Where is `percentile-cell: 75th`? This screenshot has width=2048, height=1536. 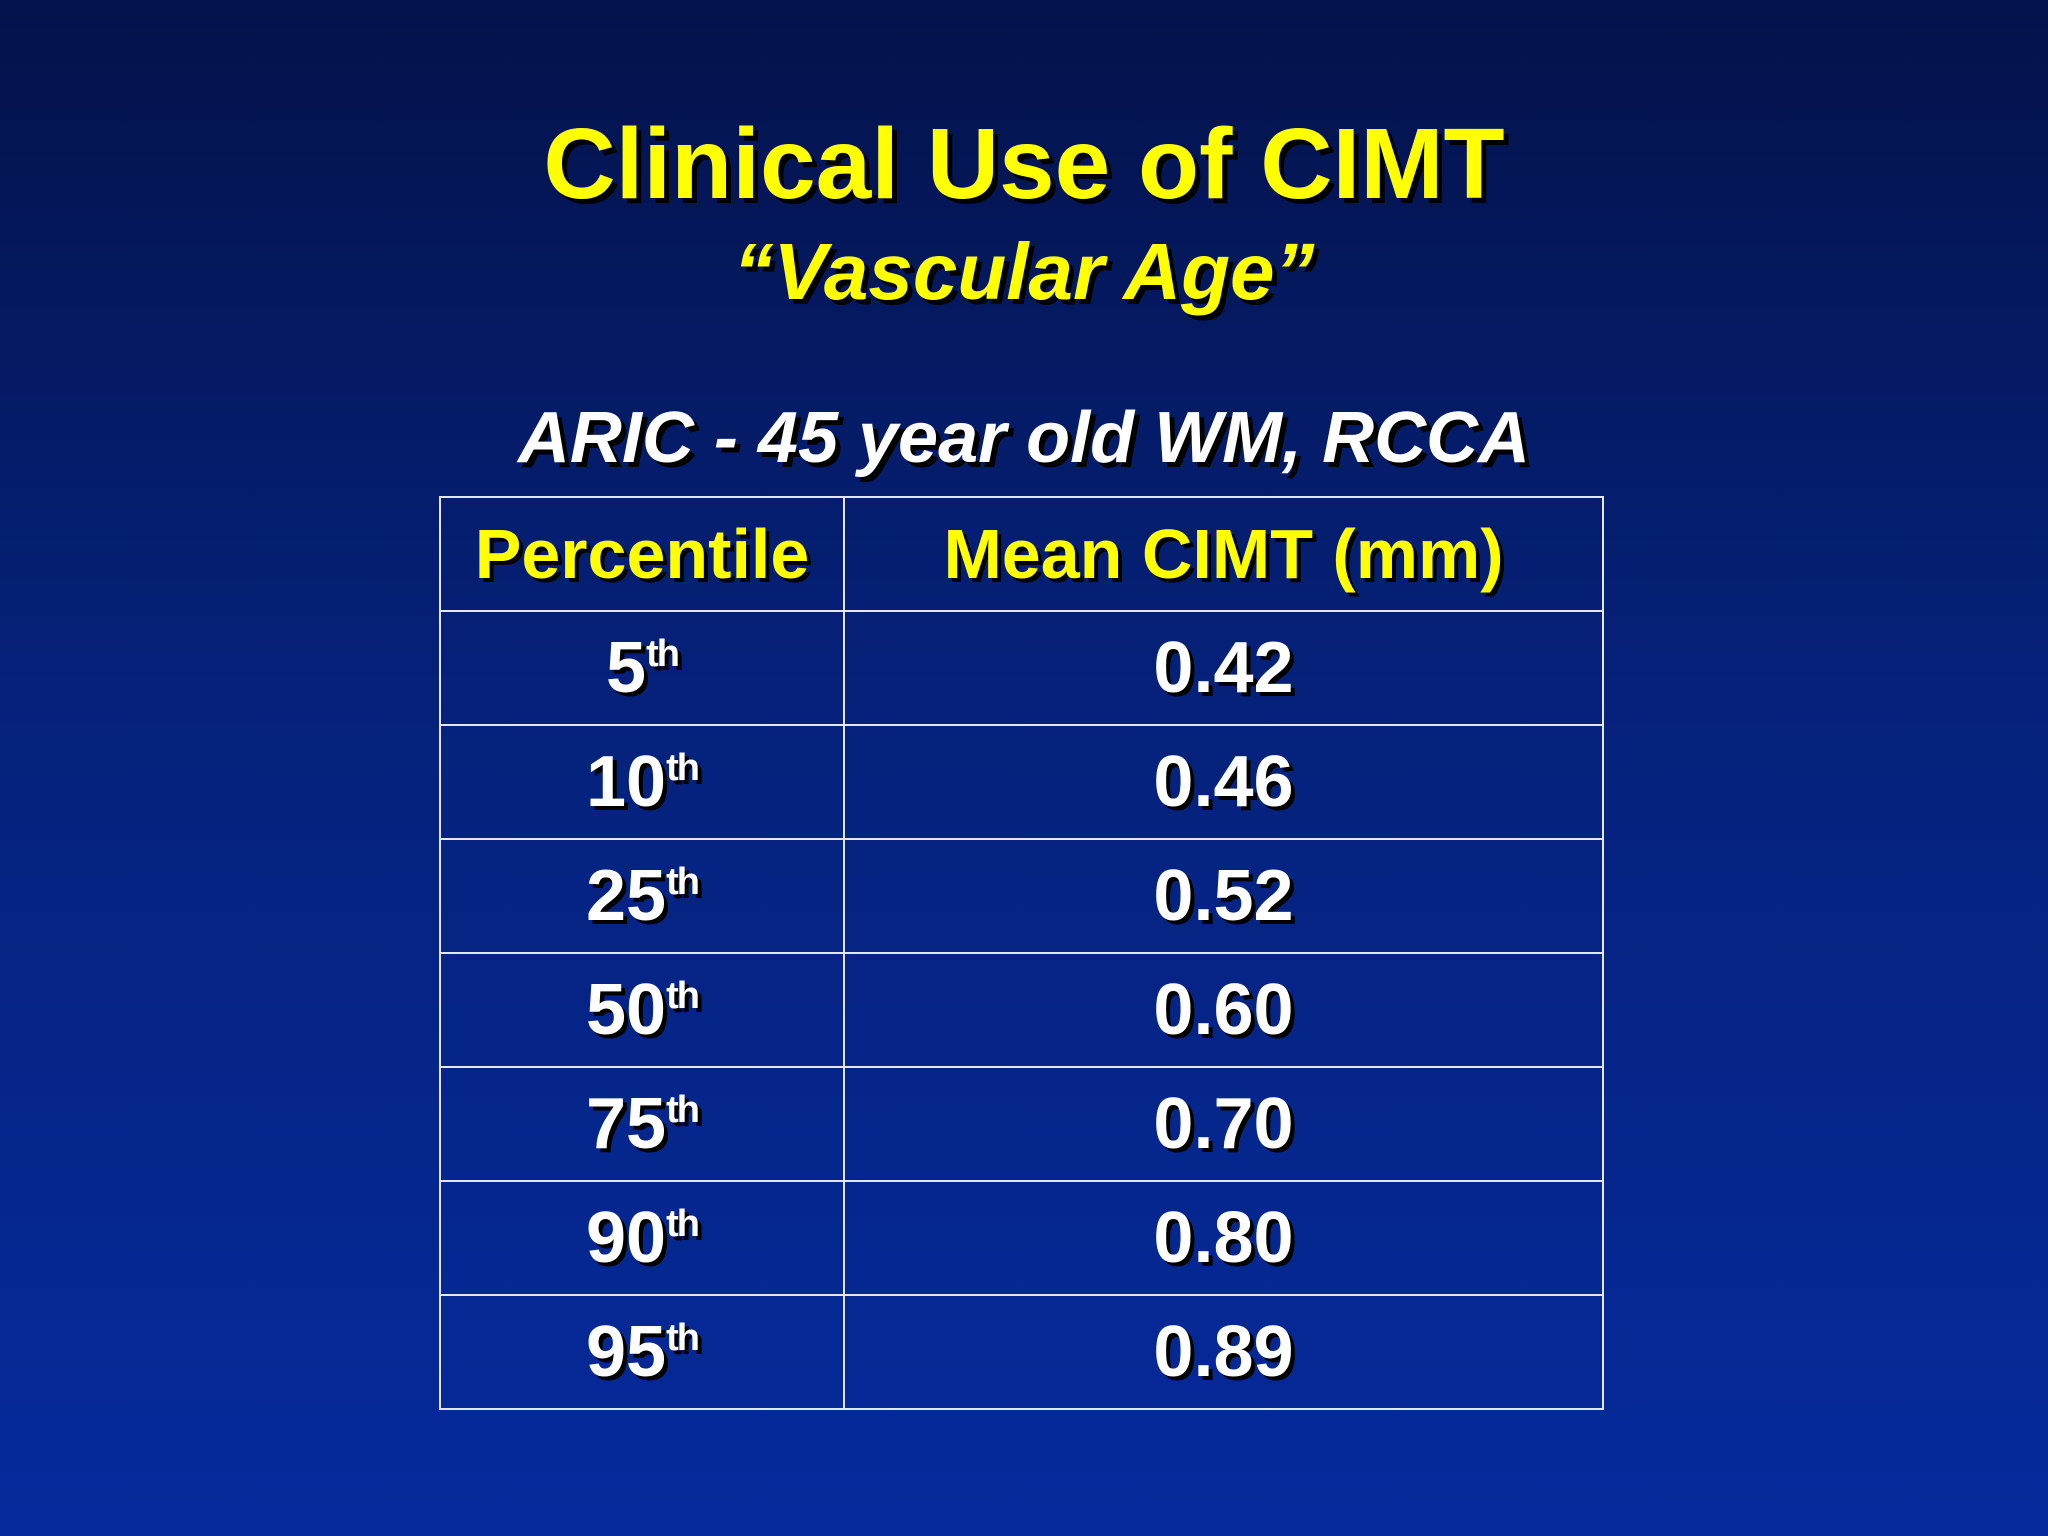
percentile-cell: 75th is located at coordinates (642, 1124).